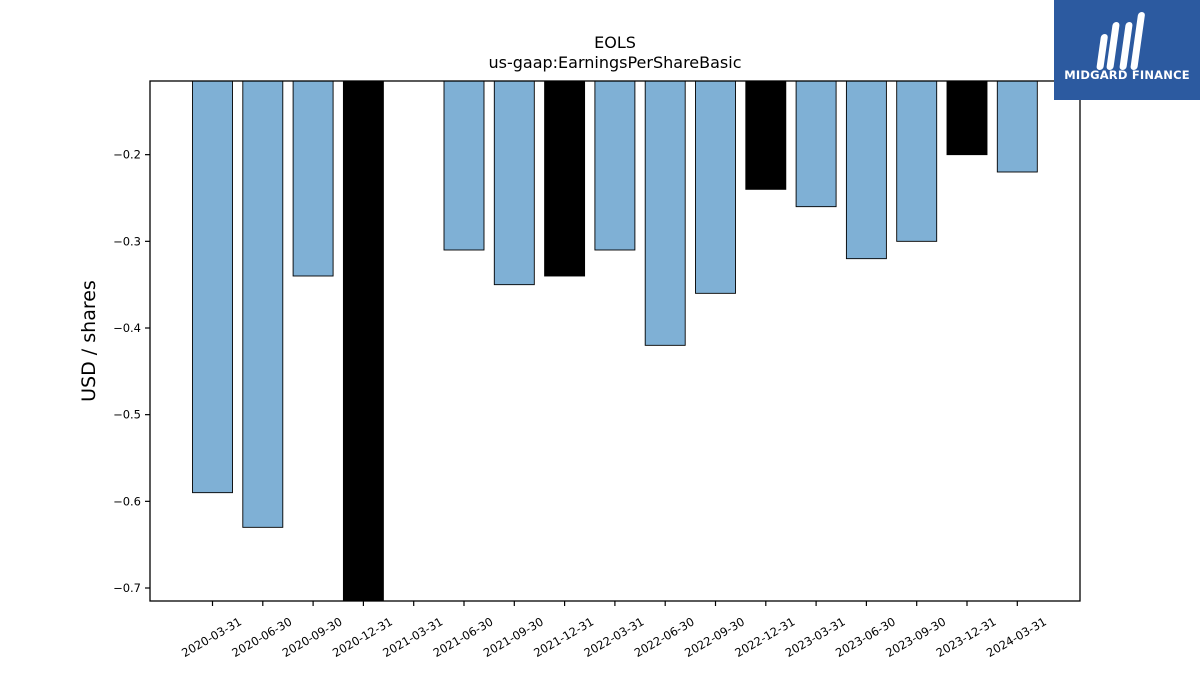  Describe the element at coordinates (127, 415) in the screenshot. I see `y-tick-label: −0.5` at that location.